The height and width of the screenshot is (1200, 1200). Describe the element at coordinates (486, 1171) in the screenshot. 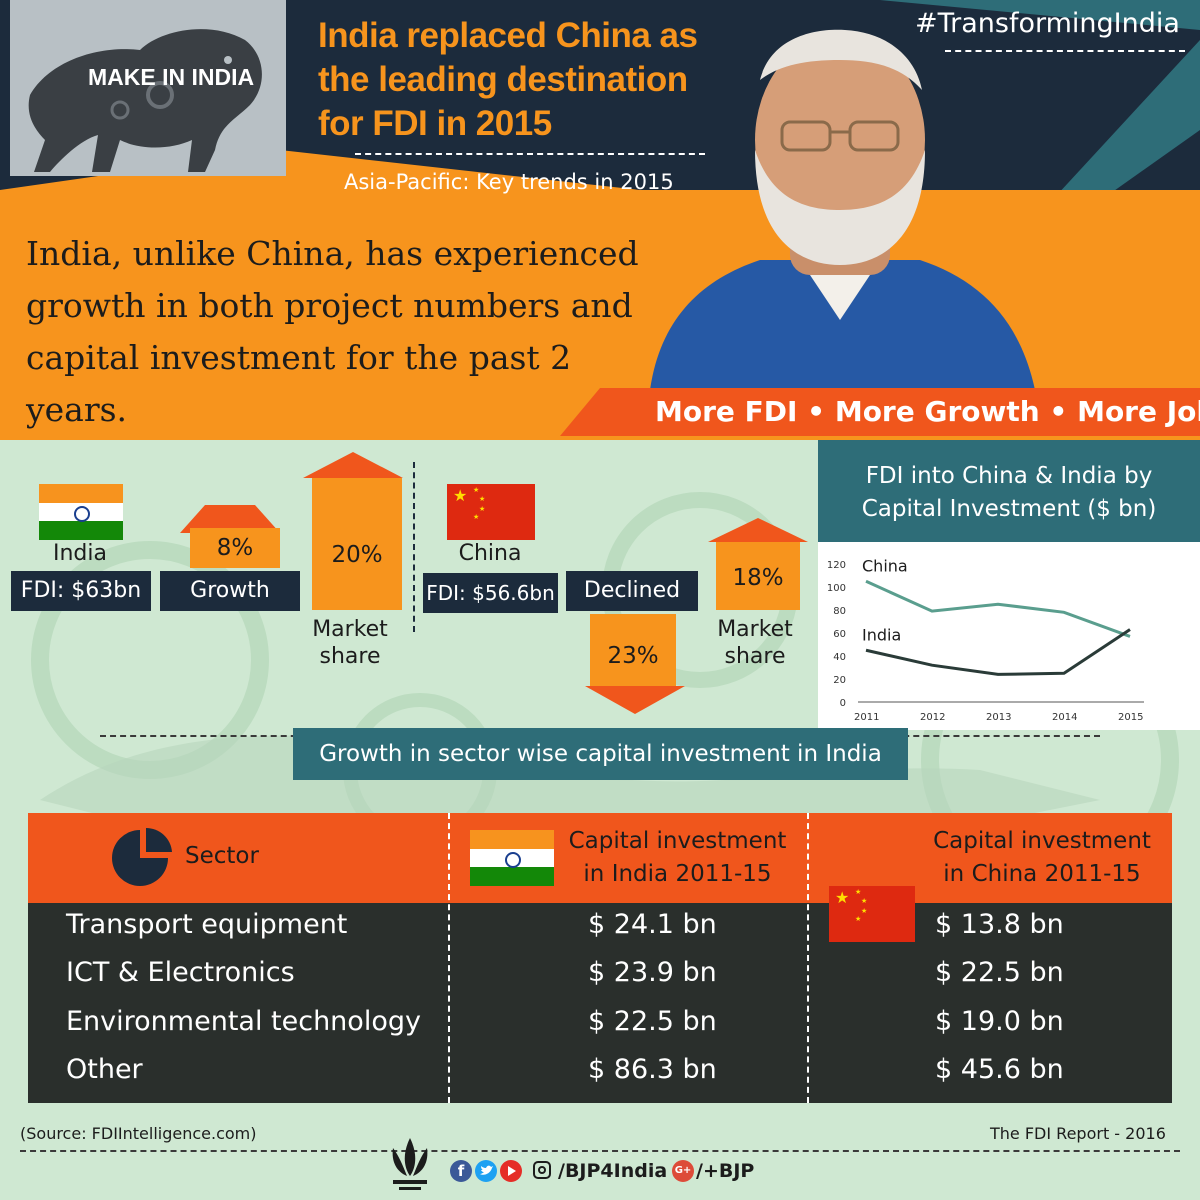

I see `twitter-icon` at that location.